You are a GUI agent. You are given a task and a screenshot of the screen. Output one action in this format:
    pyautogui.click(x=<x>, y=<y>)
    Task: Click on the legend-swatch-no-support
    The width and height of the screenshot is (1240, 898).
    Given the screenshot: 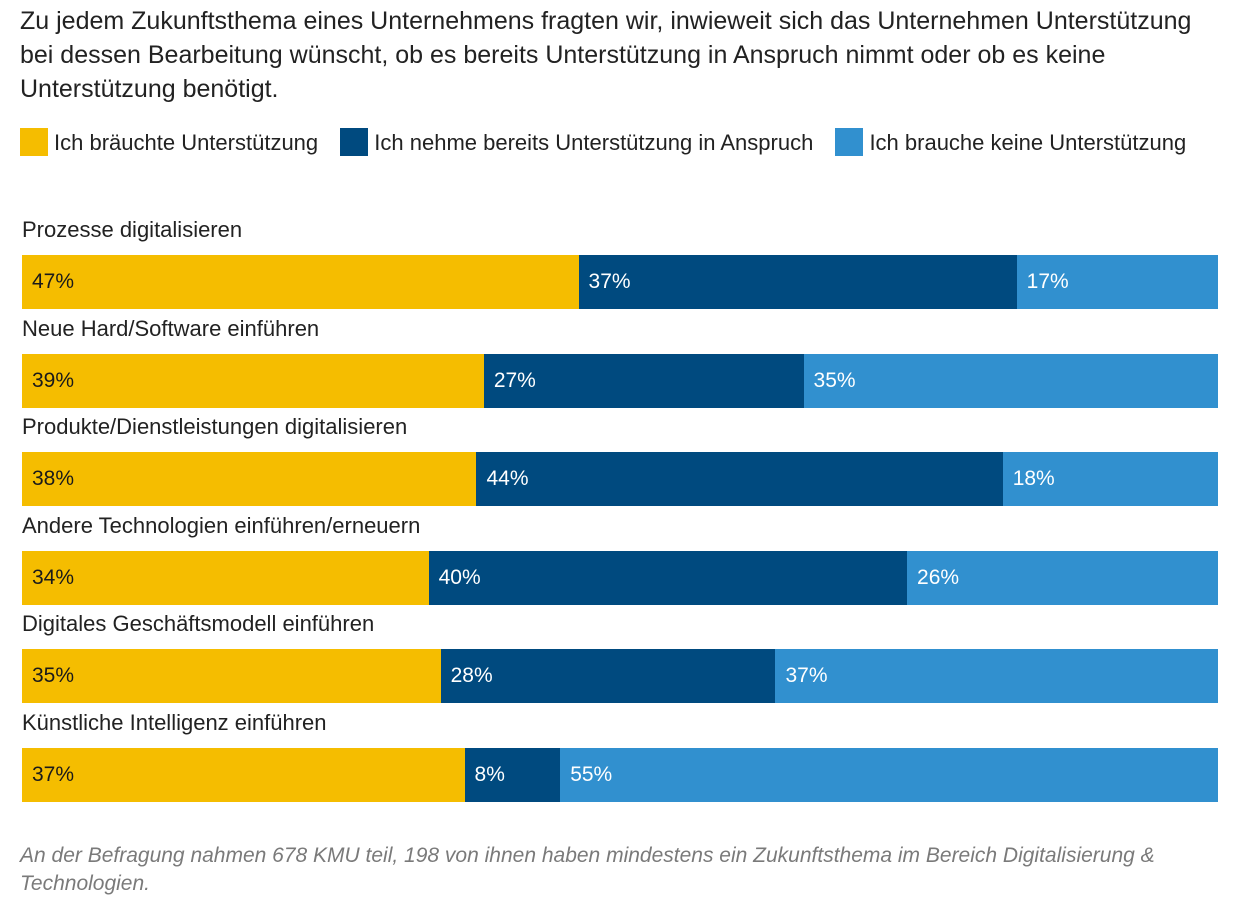 What is the action you would take?
    pyautogui.click(x=849, y=142)
    